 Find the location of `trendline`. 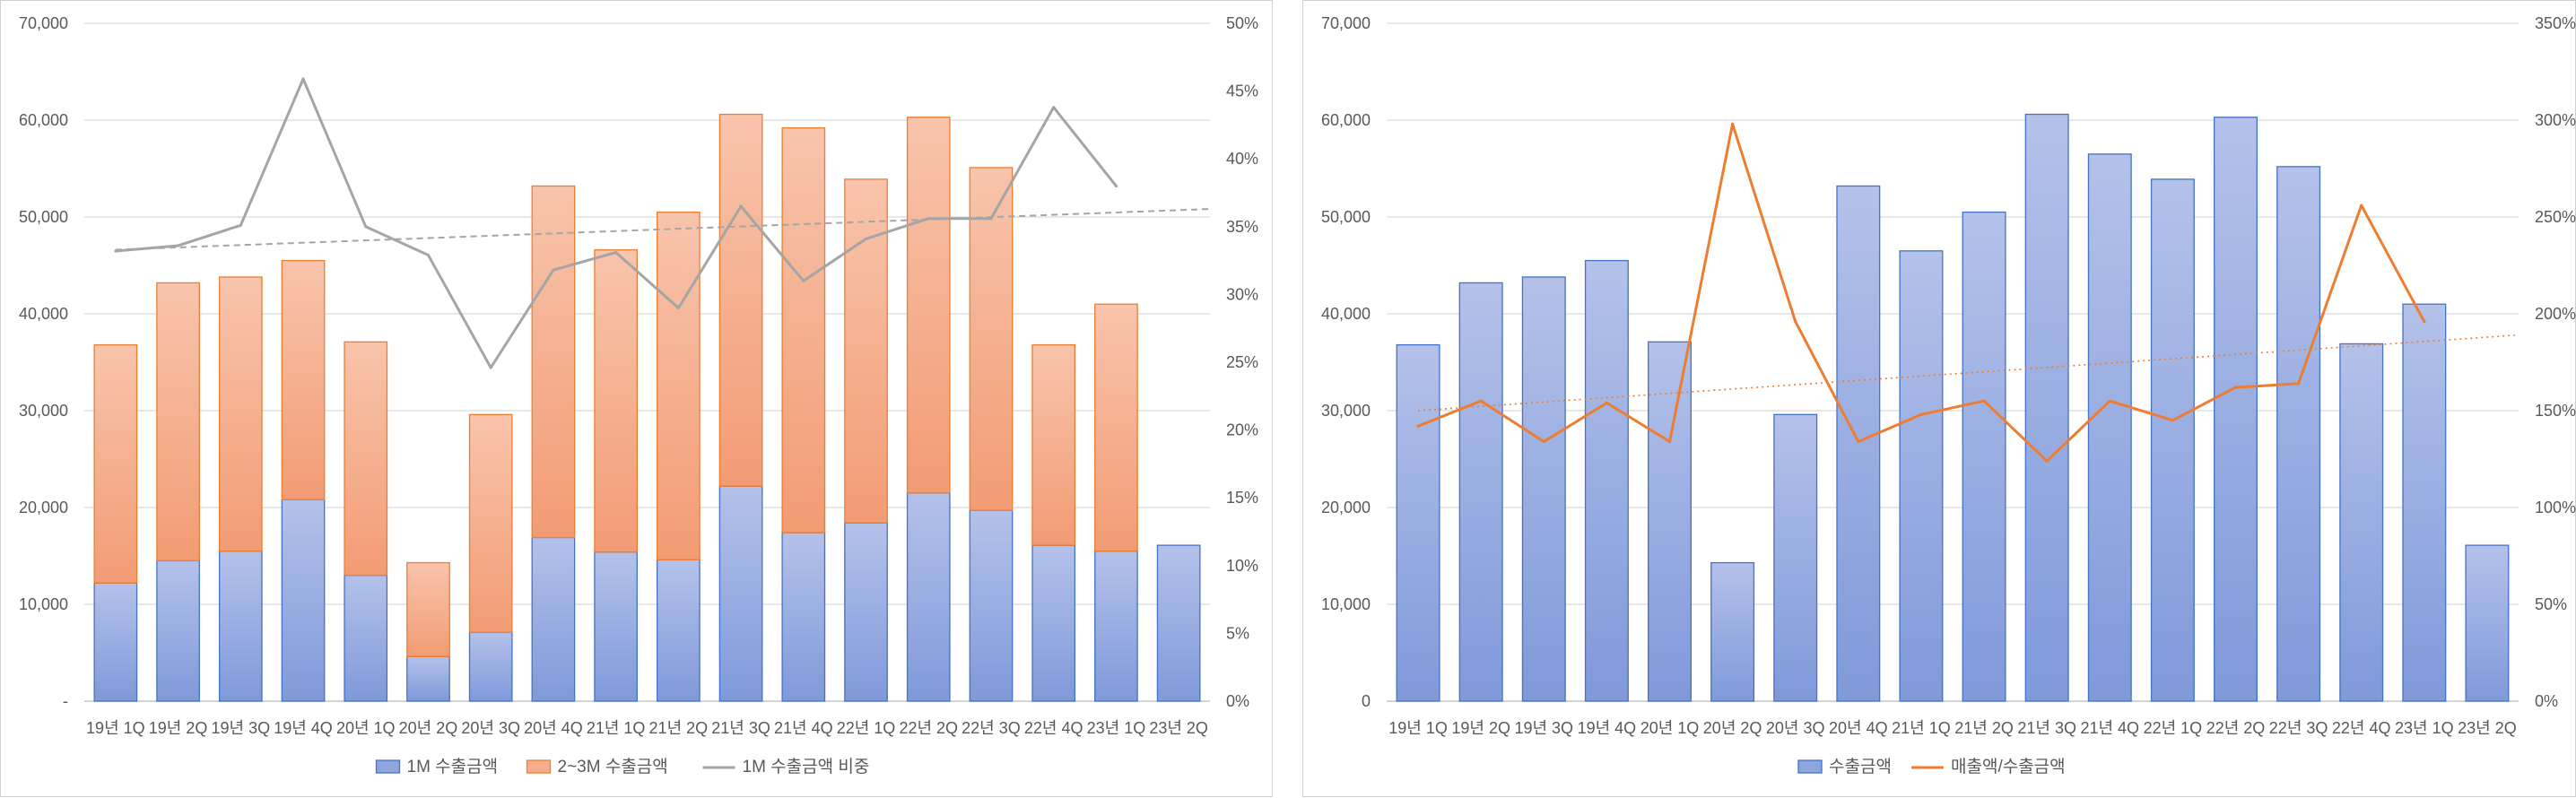

trendline is located at coordinates (1968, 373).